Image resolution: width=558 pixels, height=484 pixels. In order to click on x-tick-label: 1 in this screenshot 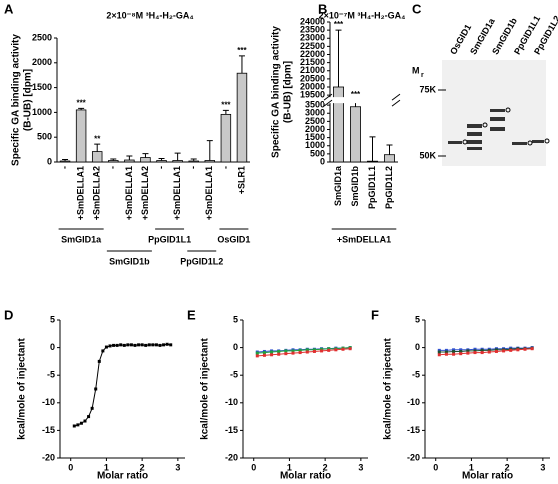, I will do `click(471, 467)`.